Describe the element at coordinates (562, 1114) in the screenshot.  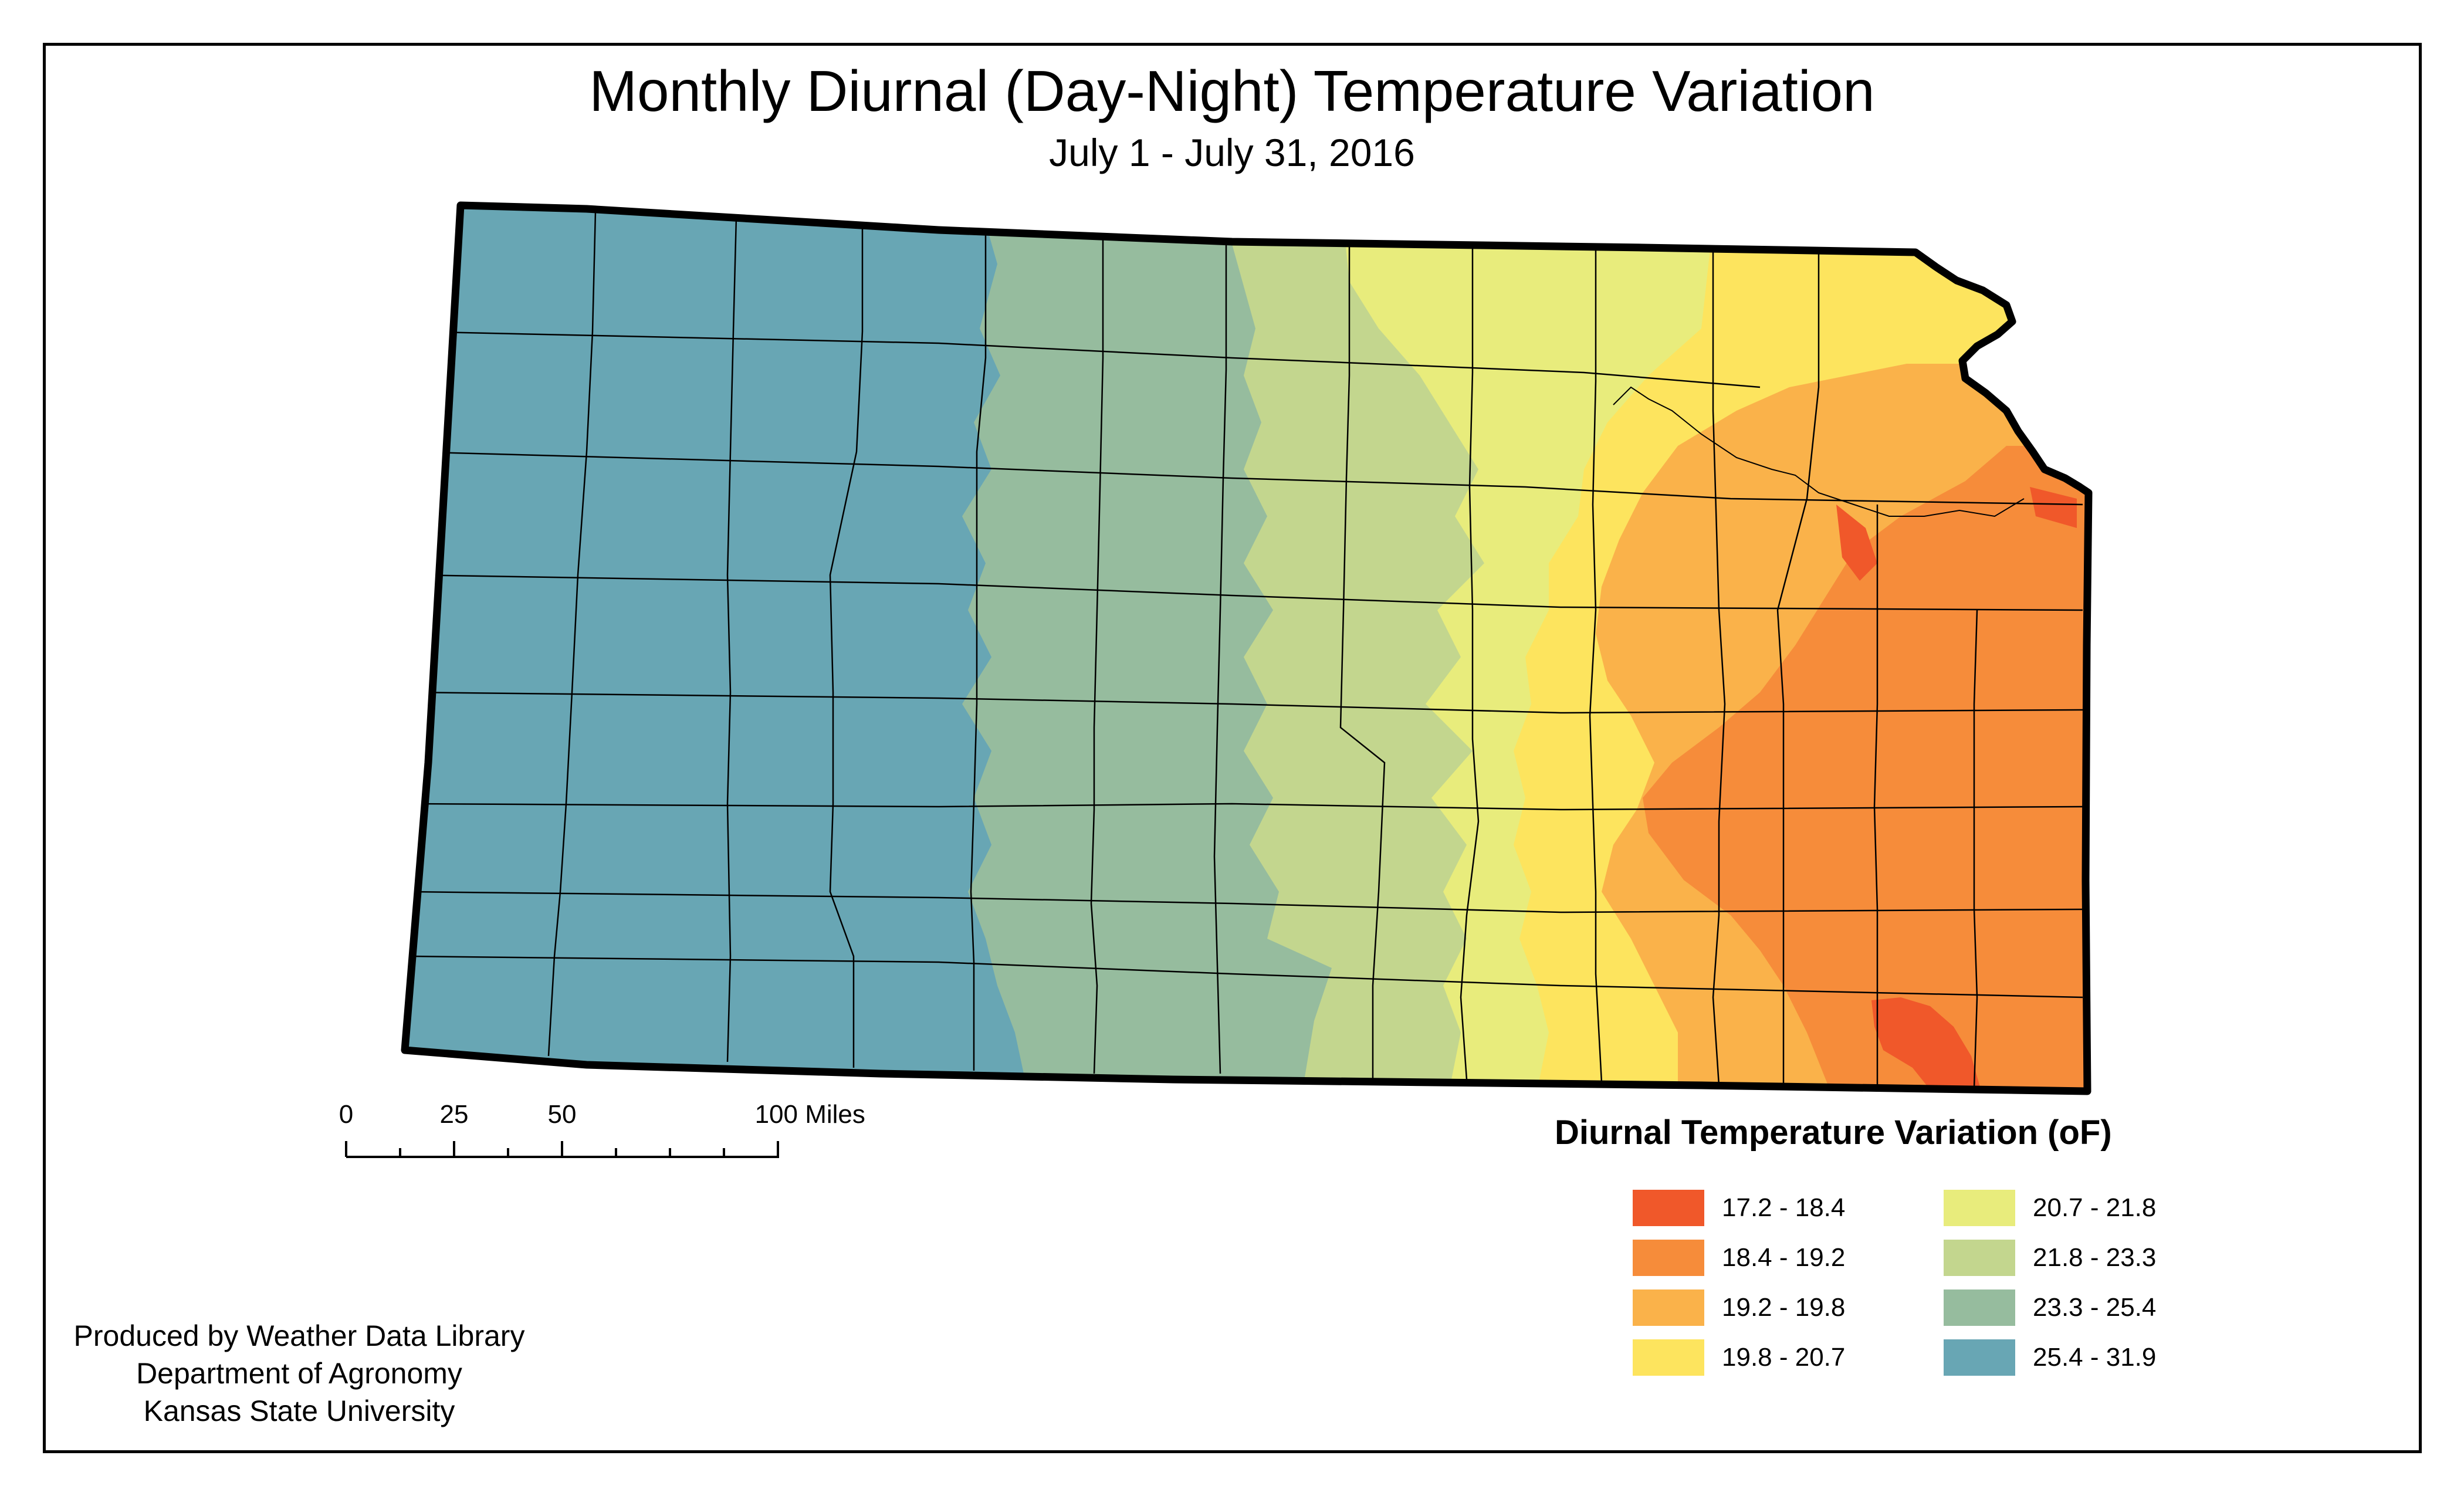
I see `scale-label-50: 50` at that location.